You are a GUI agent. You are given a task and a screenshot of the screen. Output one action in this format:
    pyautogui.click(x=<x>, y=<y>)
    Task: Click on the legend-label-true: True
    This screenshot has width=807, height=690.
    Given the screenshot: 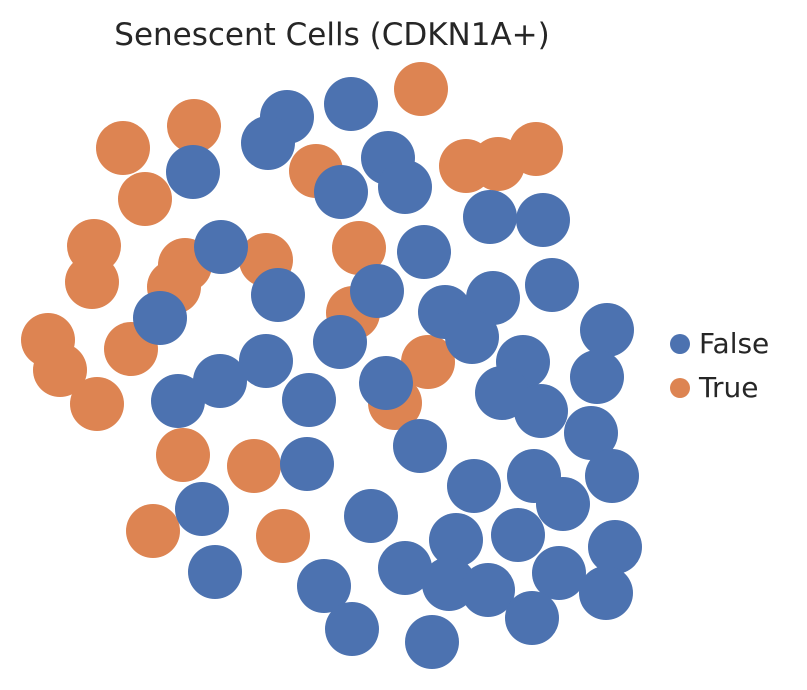 What is the action you would take?
    pyautogui.click(x=728, y=387)
    